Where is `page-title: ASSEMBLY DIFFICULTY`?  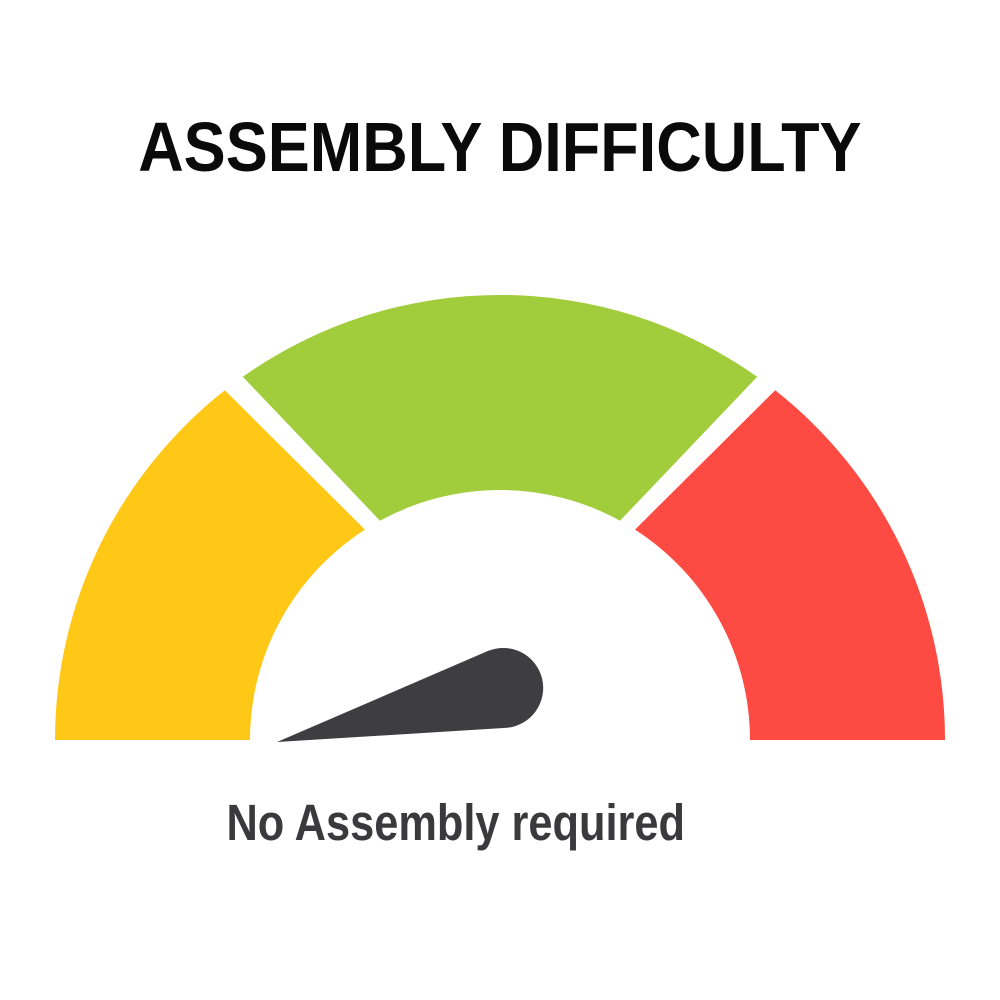 page-title: ASSEMBLY DIFFICULTY is located at coordinates (500, 147).